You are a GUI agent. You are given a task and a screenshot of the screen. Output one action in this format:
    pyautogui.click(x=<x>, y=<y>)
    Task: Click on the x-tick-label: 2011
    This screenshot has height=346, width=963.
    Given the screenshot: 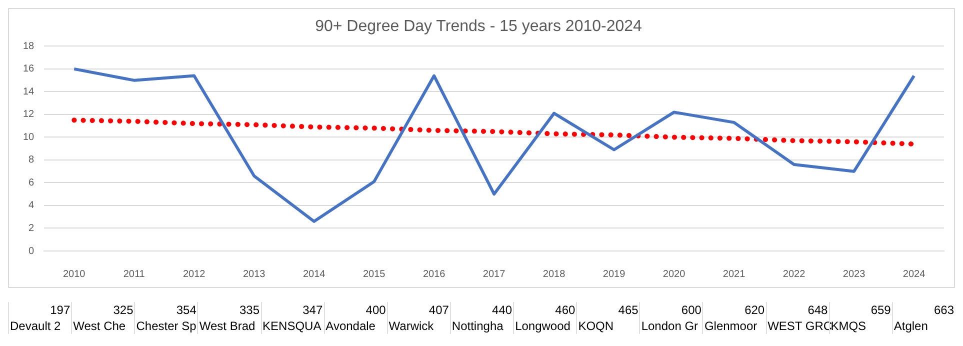 What is the action you would take?
    pyautogui.click(x=134, y=274)
    